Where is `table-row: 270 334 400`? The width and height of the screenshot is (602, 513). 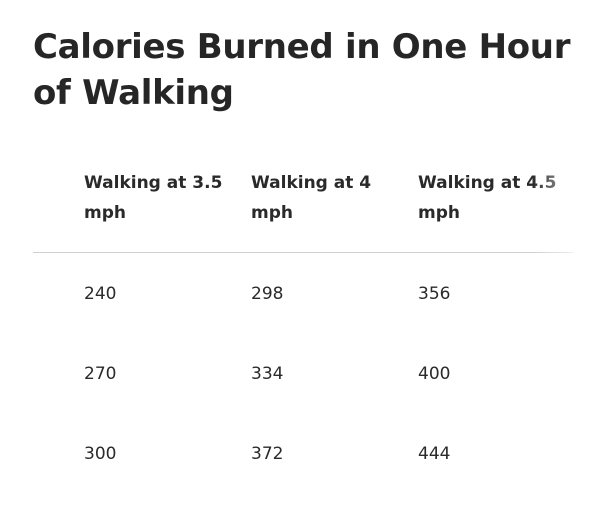
table-row: 270 334 400 is located at coordinates (303, 399).